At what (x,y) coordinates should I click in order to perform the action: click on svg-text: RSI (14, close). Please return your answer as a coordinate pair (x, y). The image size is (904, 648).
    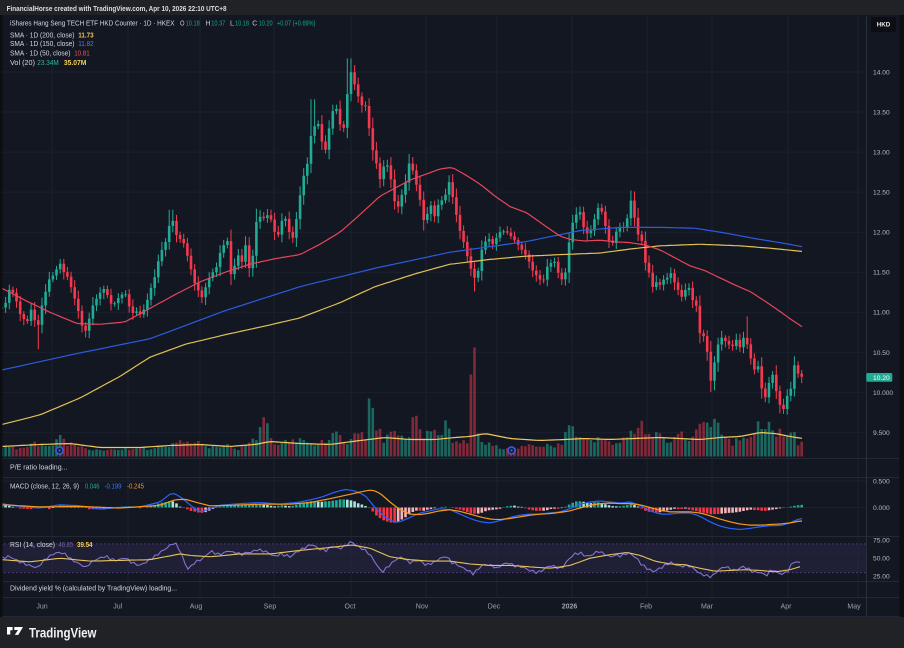
    Looking at the image, I should click on (32, 544).